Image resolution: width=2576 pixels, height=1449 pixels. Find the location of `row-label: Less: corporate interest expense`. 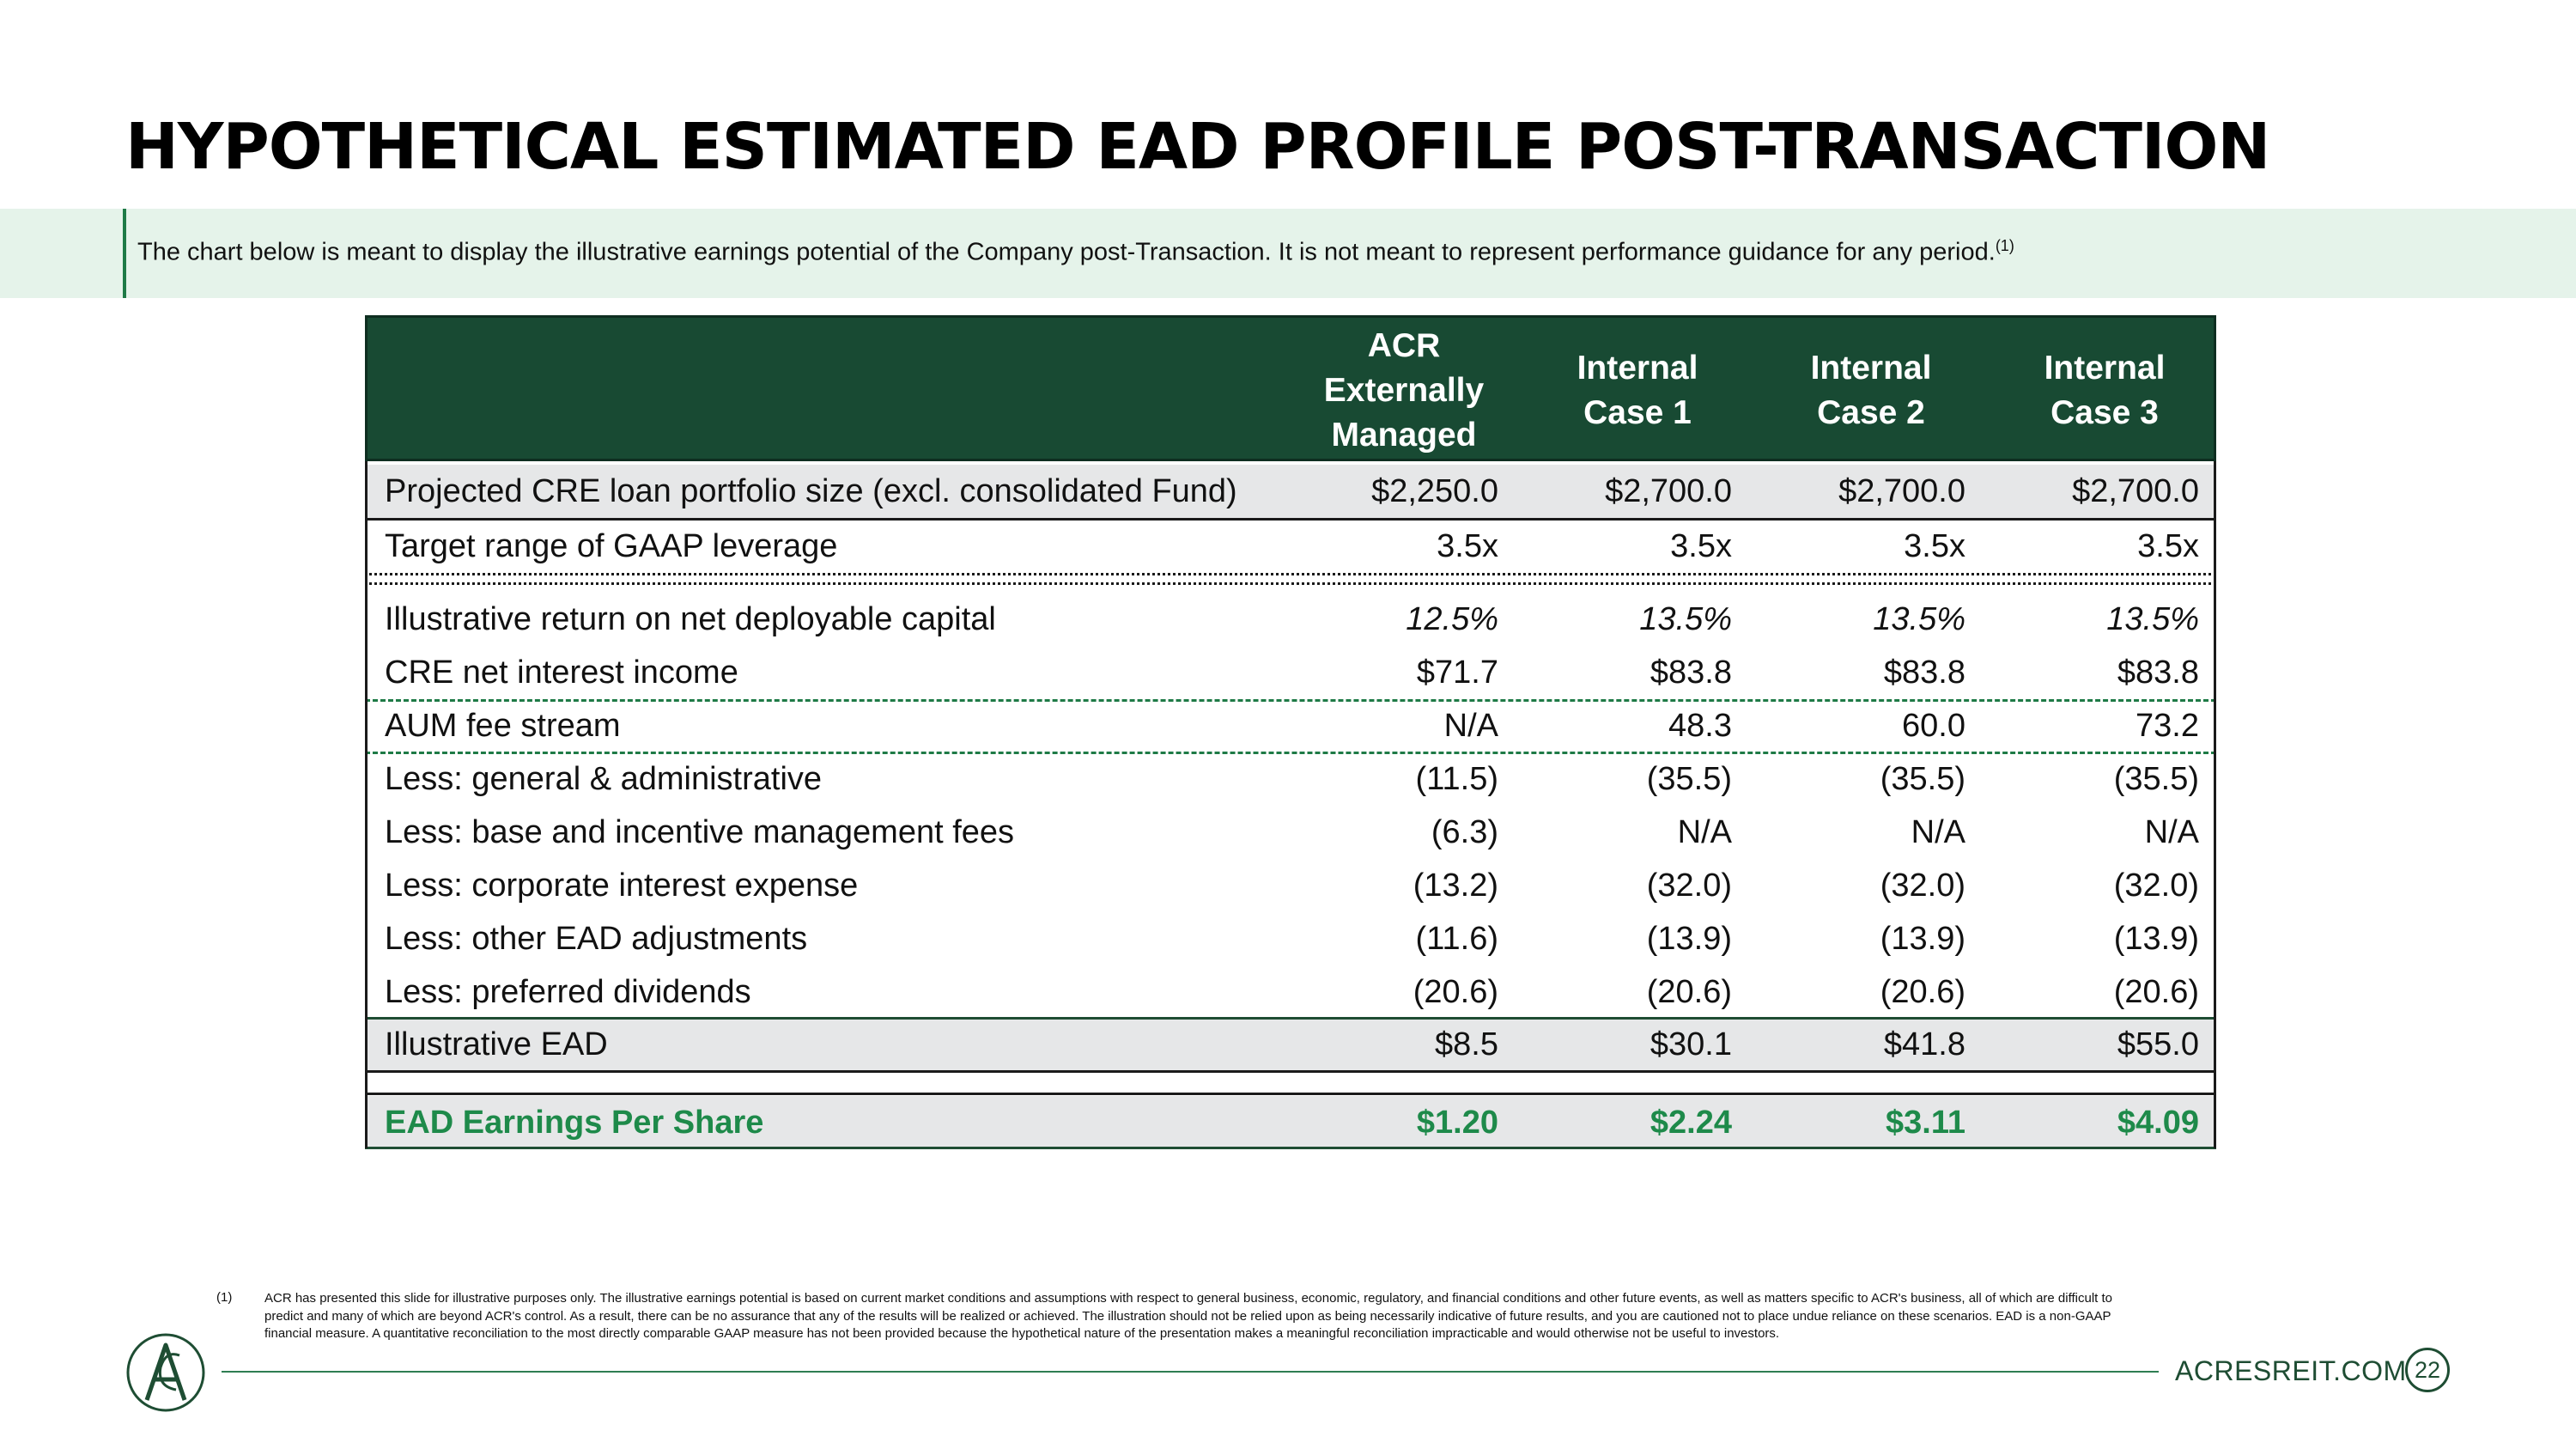

row-label: Less: corporate interest expense is located at coordinates (622, 886).